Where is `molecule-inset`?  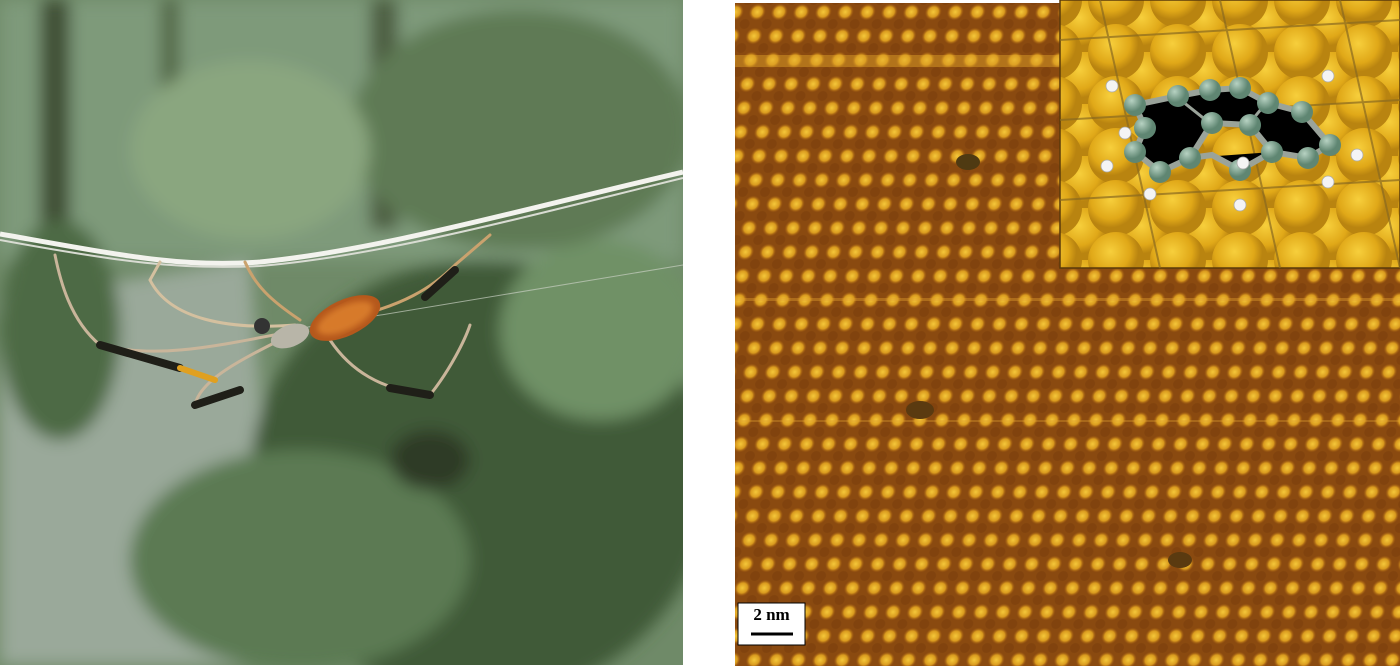 molecule-inset is located at coordinates (1229, 134).